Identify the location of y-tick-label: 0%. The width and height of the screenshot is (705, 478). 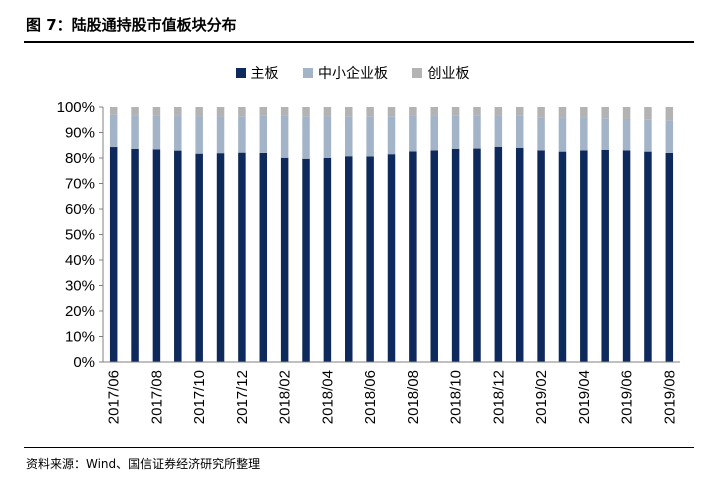
(84, 362).